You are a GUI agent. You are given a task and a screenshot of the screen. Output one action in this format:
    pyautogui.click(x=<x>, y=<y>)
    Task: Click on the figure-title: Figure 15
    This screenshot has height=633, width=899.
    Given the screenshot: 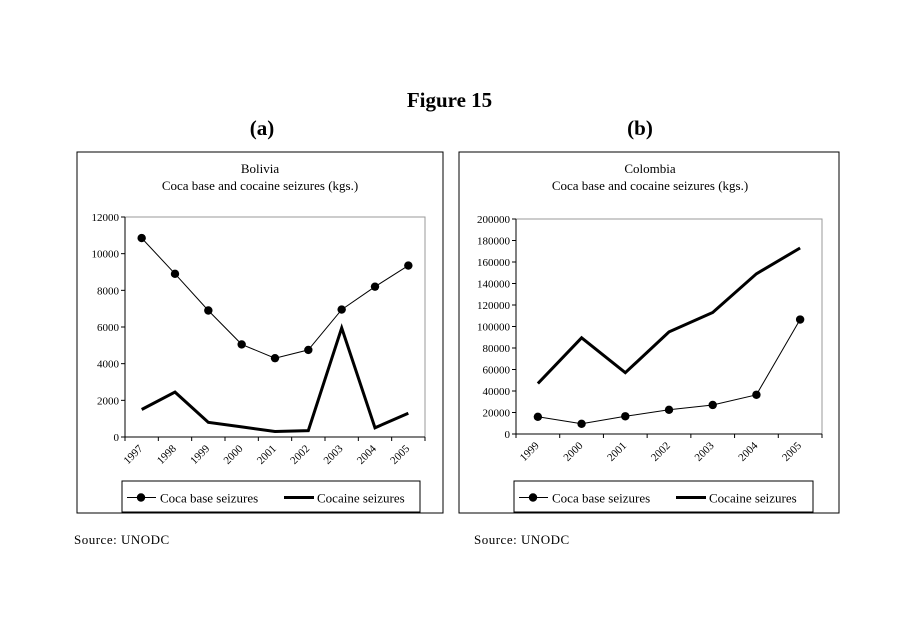 What is the action you would take?
    pyautogui.click(x=449, y=100)
    